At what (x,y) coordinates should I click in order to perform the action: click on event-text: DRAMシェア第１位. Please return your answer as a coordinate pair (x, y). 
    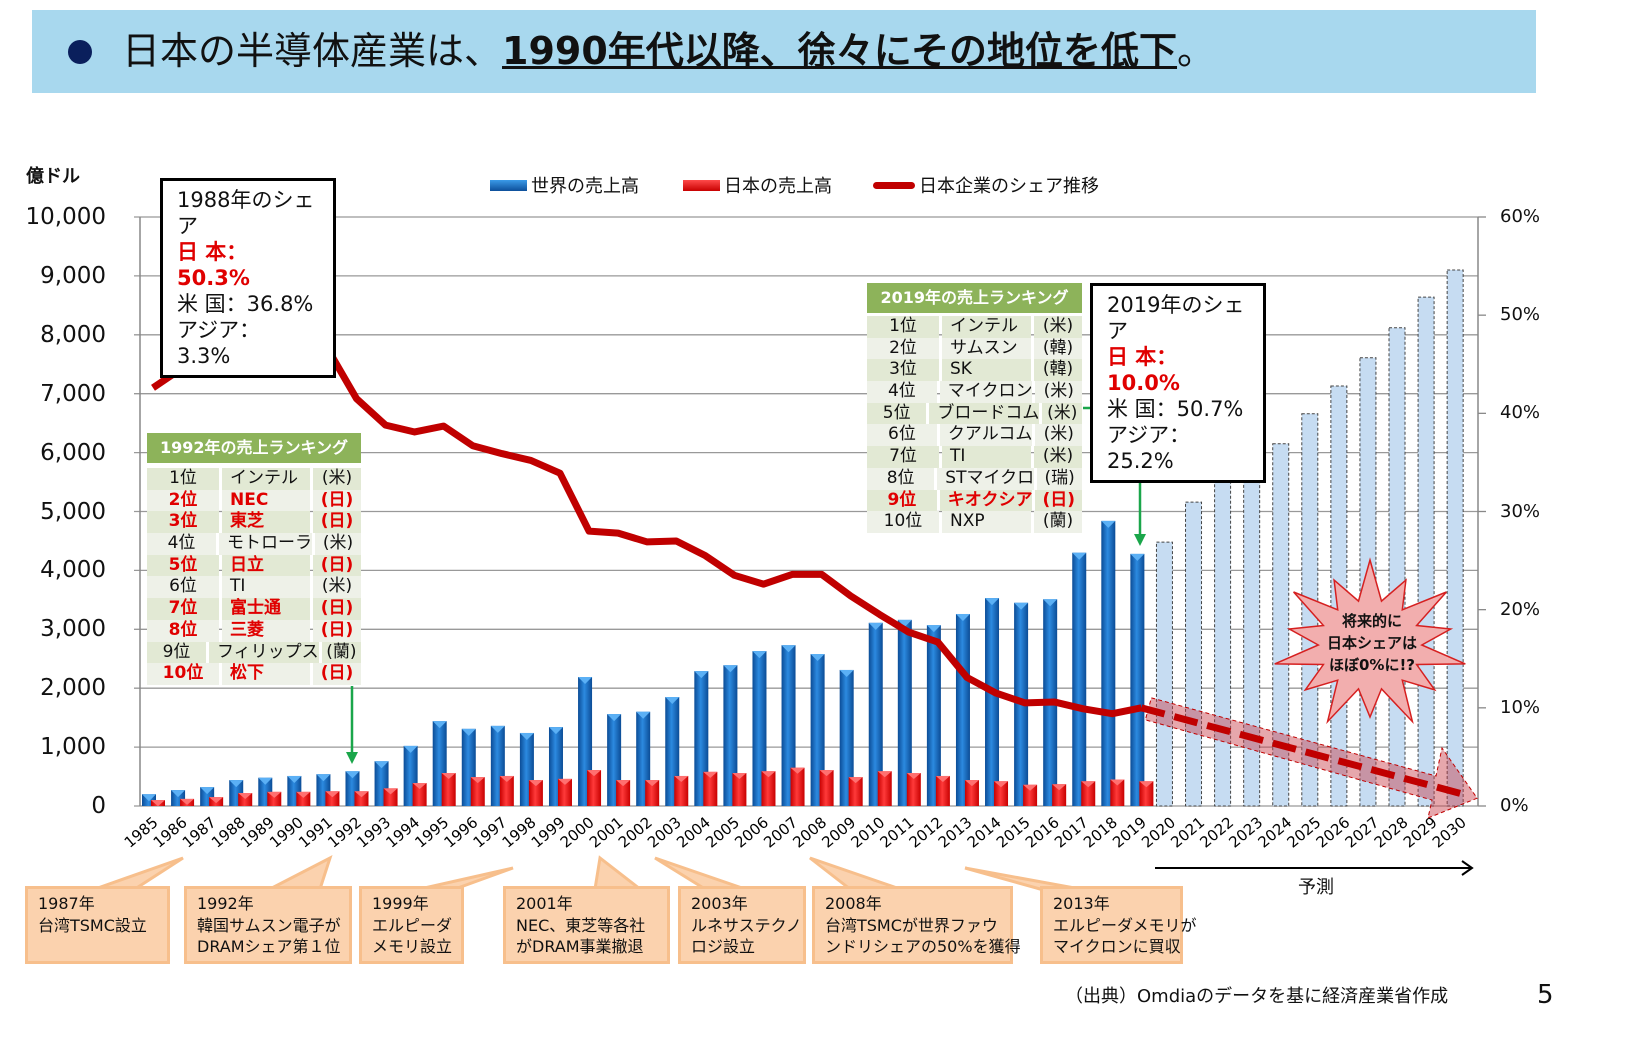
    Looking at the image, I should click on (269, 946).